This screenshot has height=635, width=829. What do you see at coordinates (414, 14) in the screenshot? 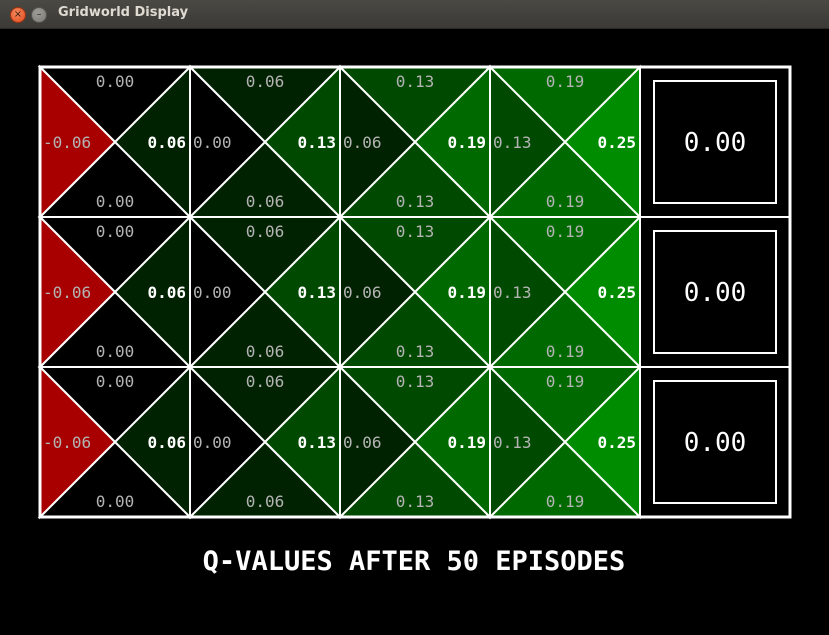
I see `title-bar: × – Gridworld Display` at bounding box center [414, 14].